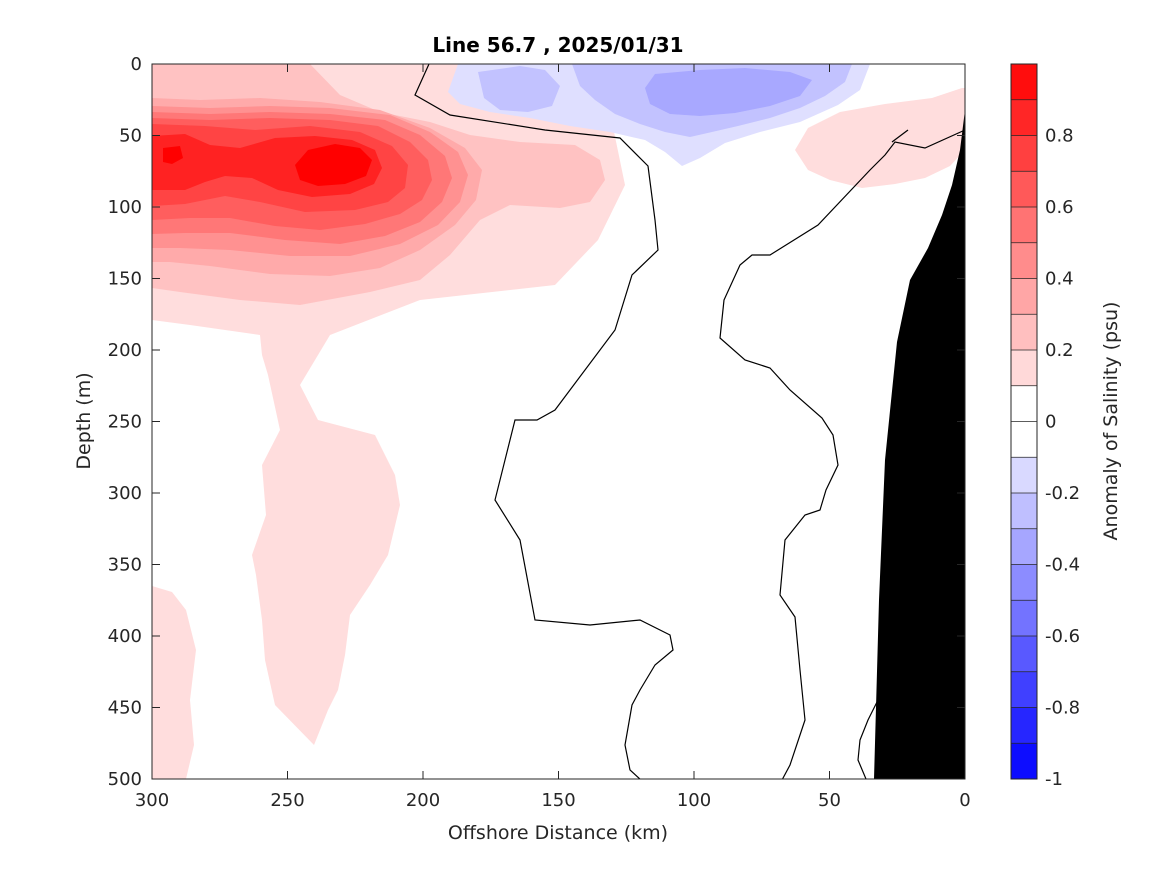 Image resolution: width=1167 pixels, height=875 pixels. What do you see at coordinates (125, 422) in the screenshot?
I see `y-tick-label: 250` at bounding box center [125, 422].